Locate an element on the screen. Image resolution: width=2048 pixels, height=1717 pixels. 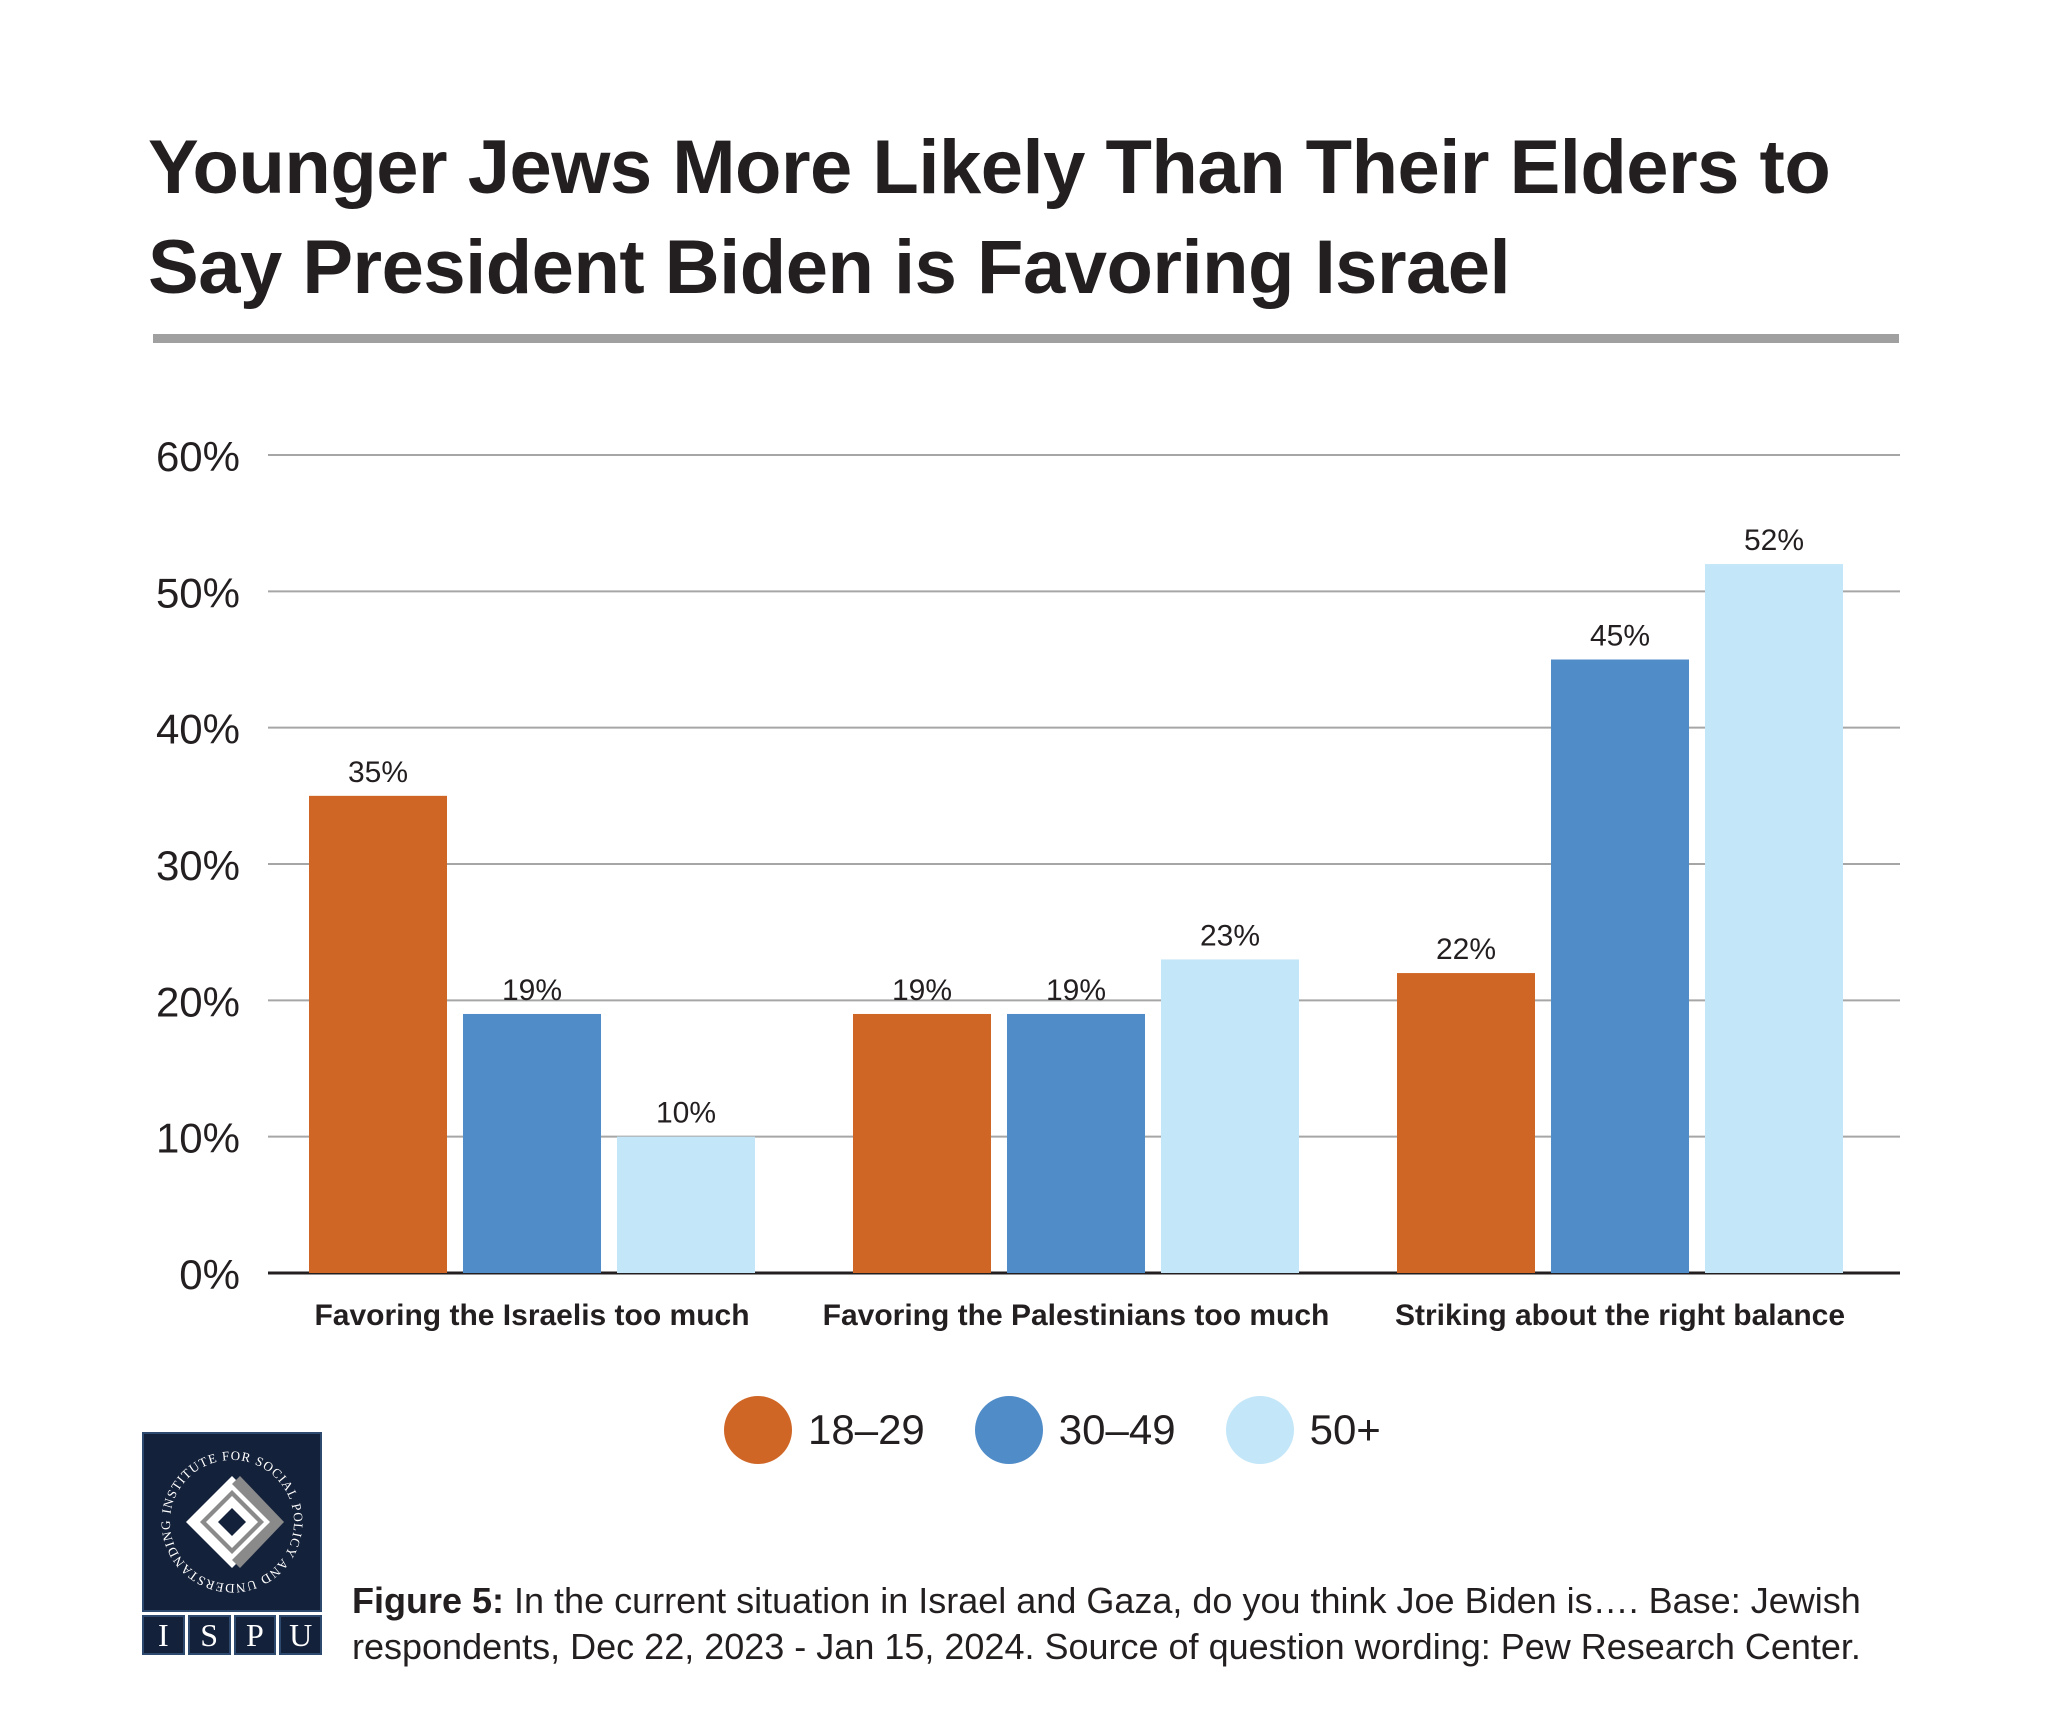
y-tick-label: 30% is located at coordinates (198, 865).